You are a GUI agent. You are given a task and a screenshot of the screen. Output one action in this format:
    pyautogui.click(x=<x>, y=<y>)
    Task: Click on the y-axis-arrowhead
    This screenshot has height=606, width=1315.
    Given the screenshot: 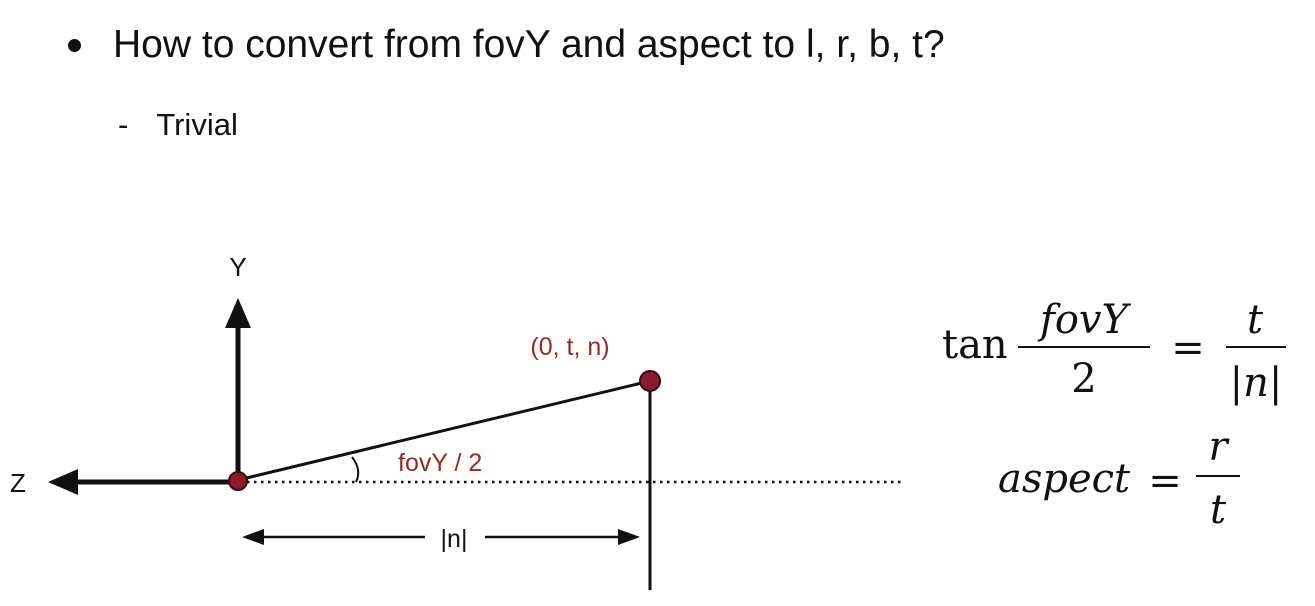 What is the action you would take?
    pyautogui.click(x=238, y=313)
    